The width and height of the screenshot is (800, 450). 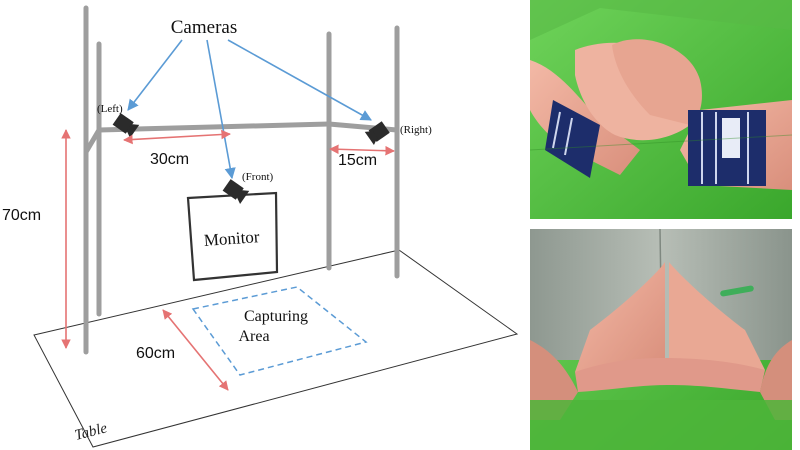 What do you see at coordinates (357, 160) in the screenshot?
I see `dim-15cm-label: 15cm` at bounding box center [357, 160].